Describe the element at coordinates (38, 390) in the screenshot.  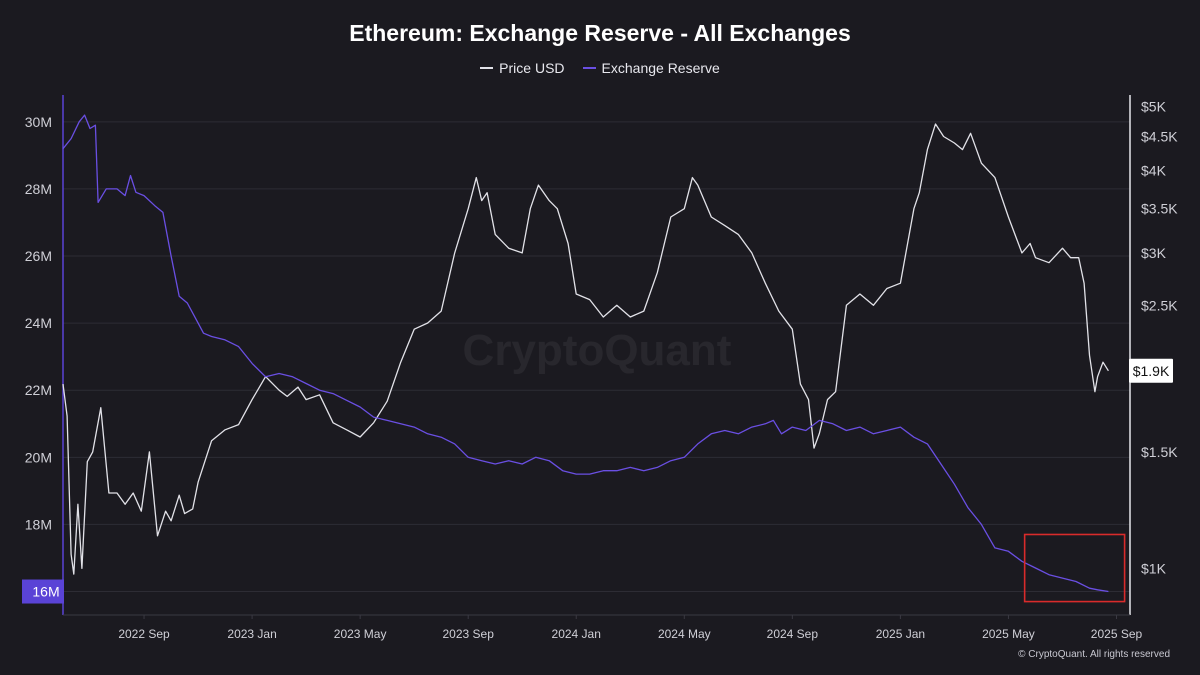
I see `left-tick-label: 22M` at that location.